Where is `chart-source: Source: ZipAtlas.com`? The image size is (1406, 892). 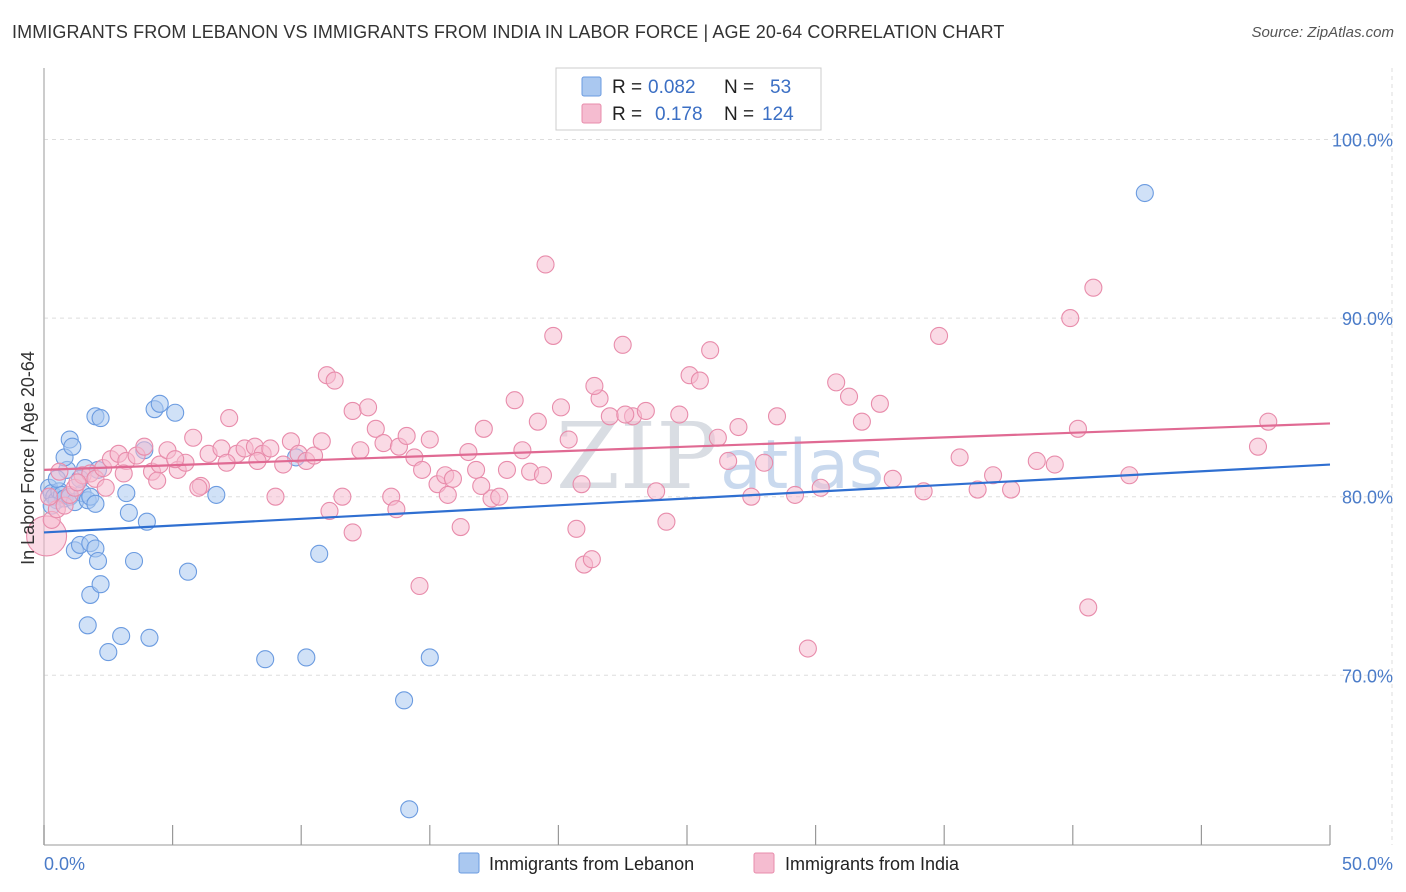
chart-source: Source: ZipAtlas.com is located at coordinates (1322, 32).